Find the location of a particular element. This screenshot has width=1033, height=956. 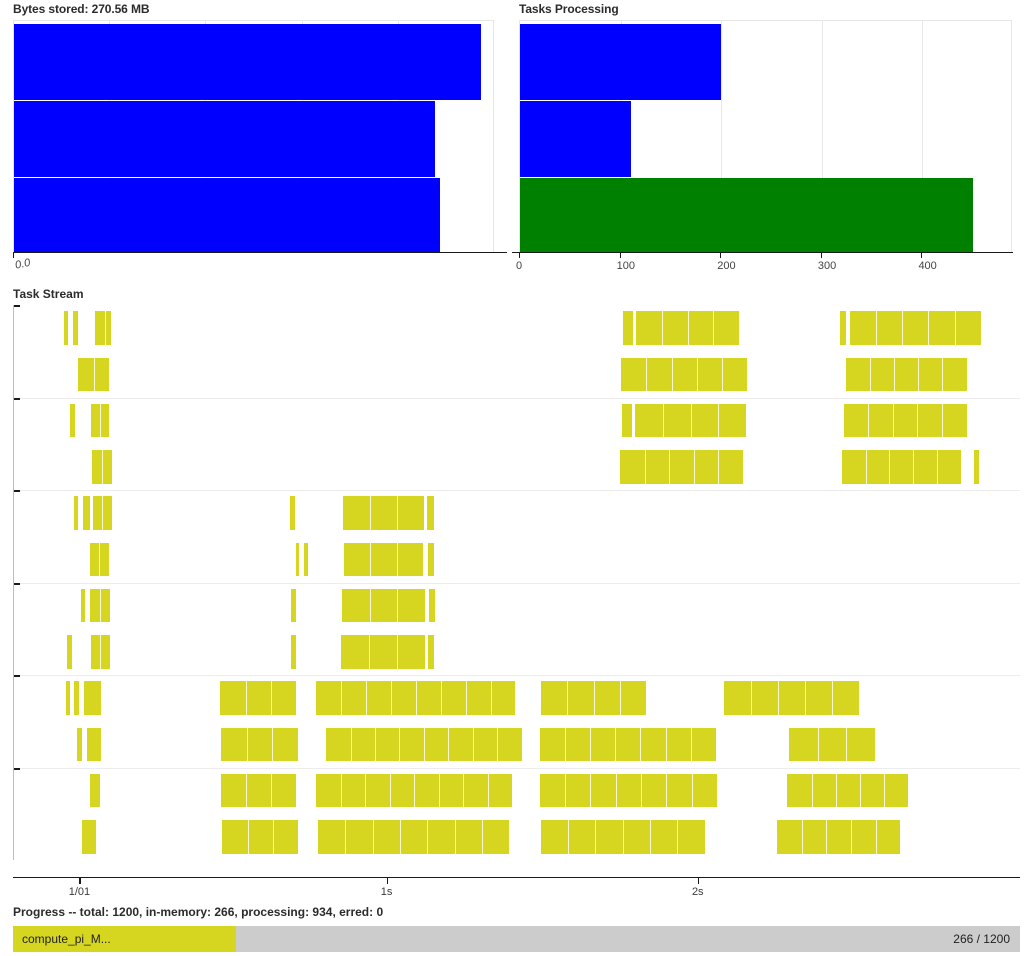

tasks-processing-tick-label: 0 is located at coordinates (519, 266).